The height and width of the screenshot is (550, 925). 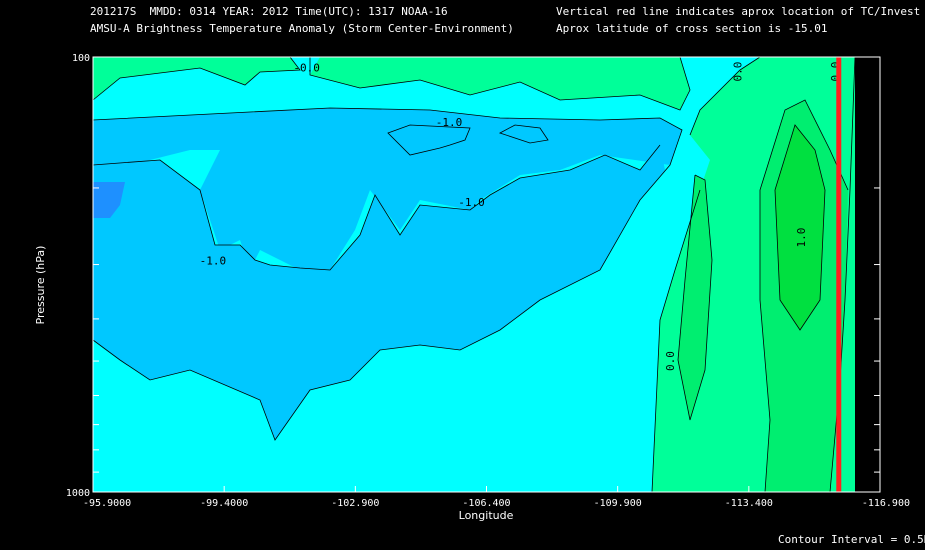 What do you see at coordinates (749, 503) in the screenshot?
I see `x-tick-label: -113.400` at bounding box center [749, 503].